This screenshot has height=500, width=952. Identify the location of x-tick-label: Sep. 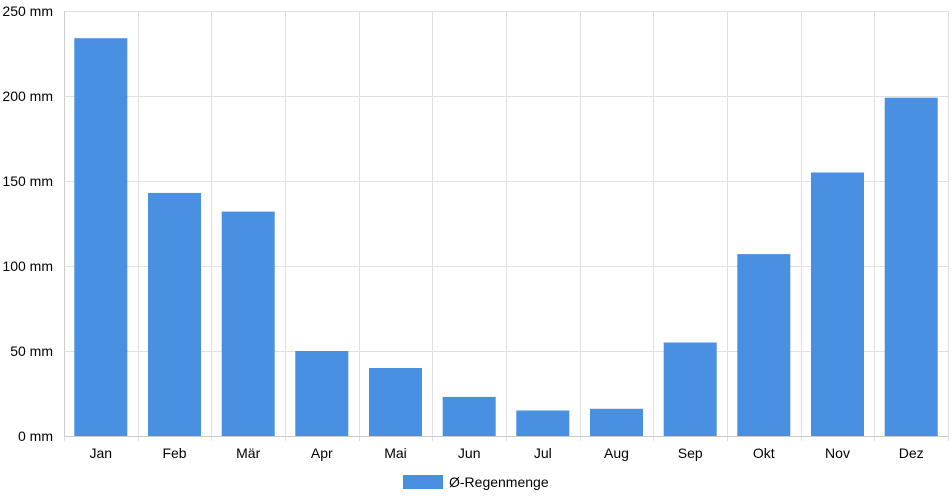
(690, 453).